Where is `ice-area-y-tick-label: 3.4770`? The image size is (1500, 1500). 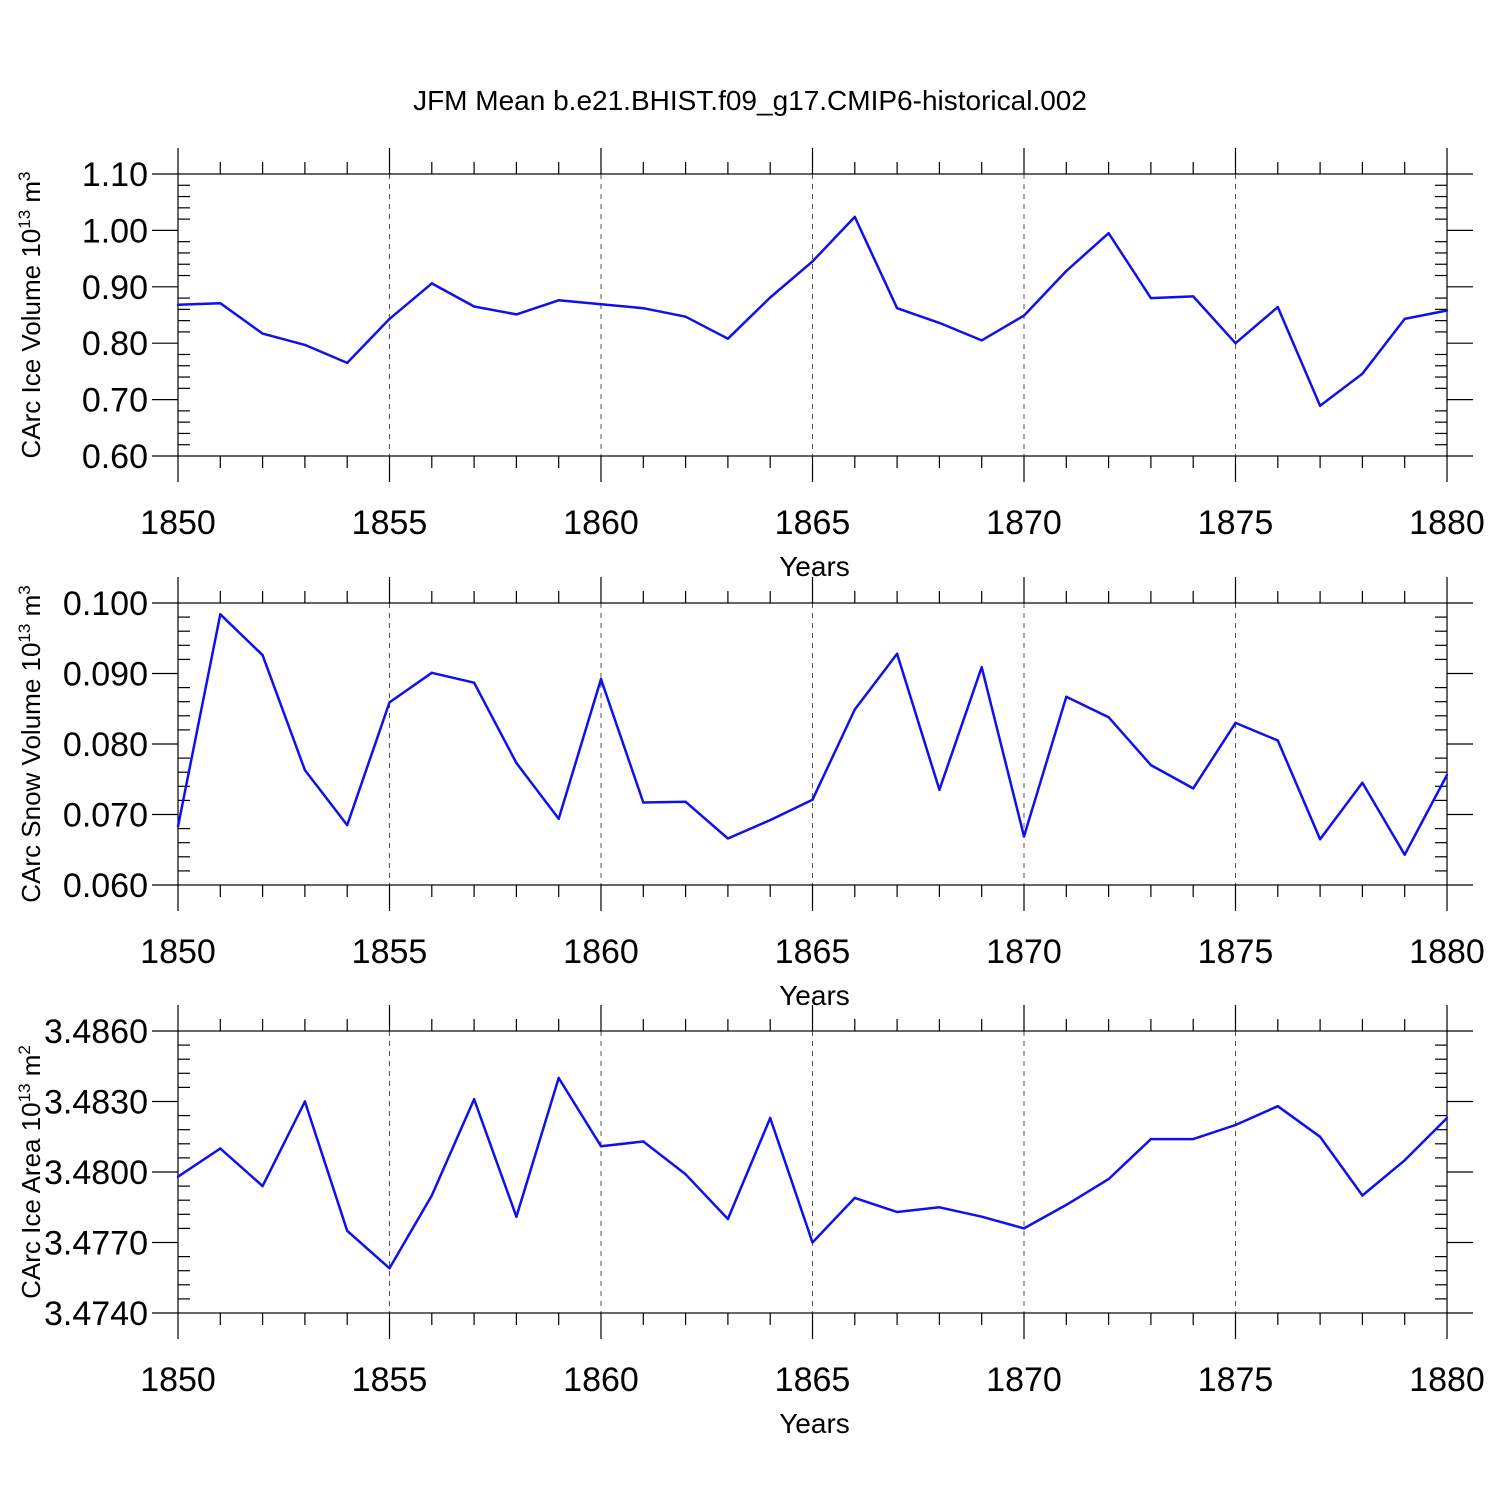 ice-area-y-tick-label: 3.4770 is located at coordinates (96, 1244).